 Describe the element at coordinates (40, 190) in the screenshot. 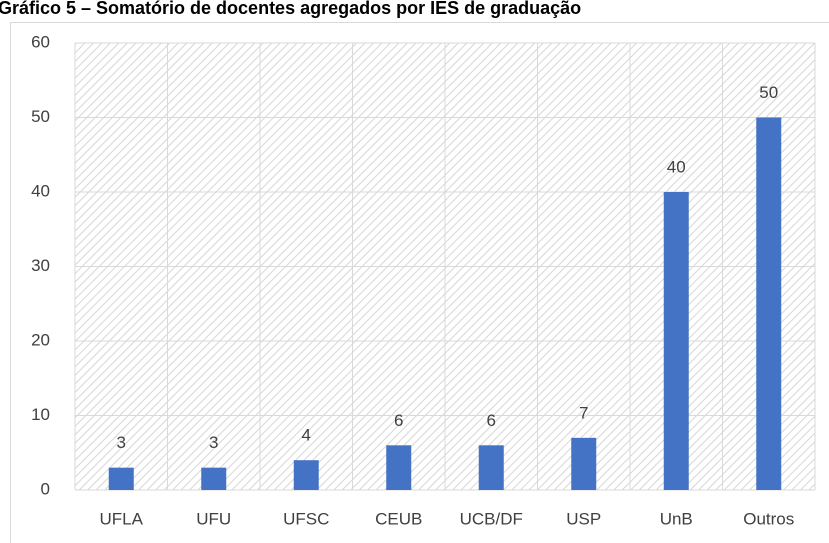

I see `y-tick-label: 40` at that location.